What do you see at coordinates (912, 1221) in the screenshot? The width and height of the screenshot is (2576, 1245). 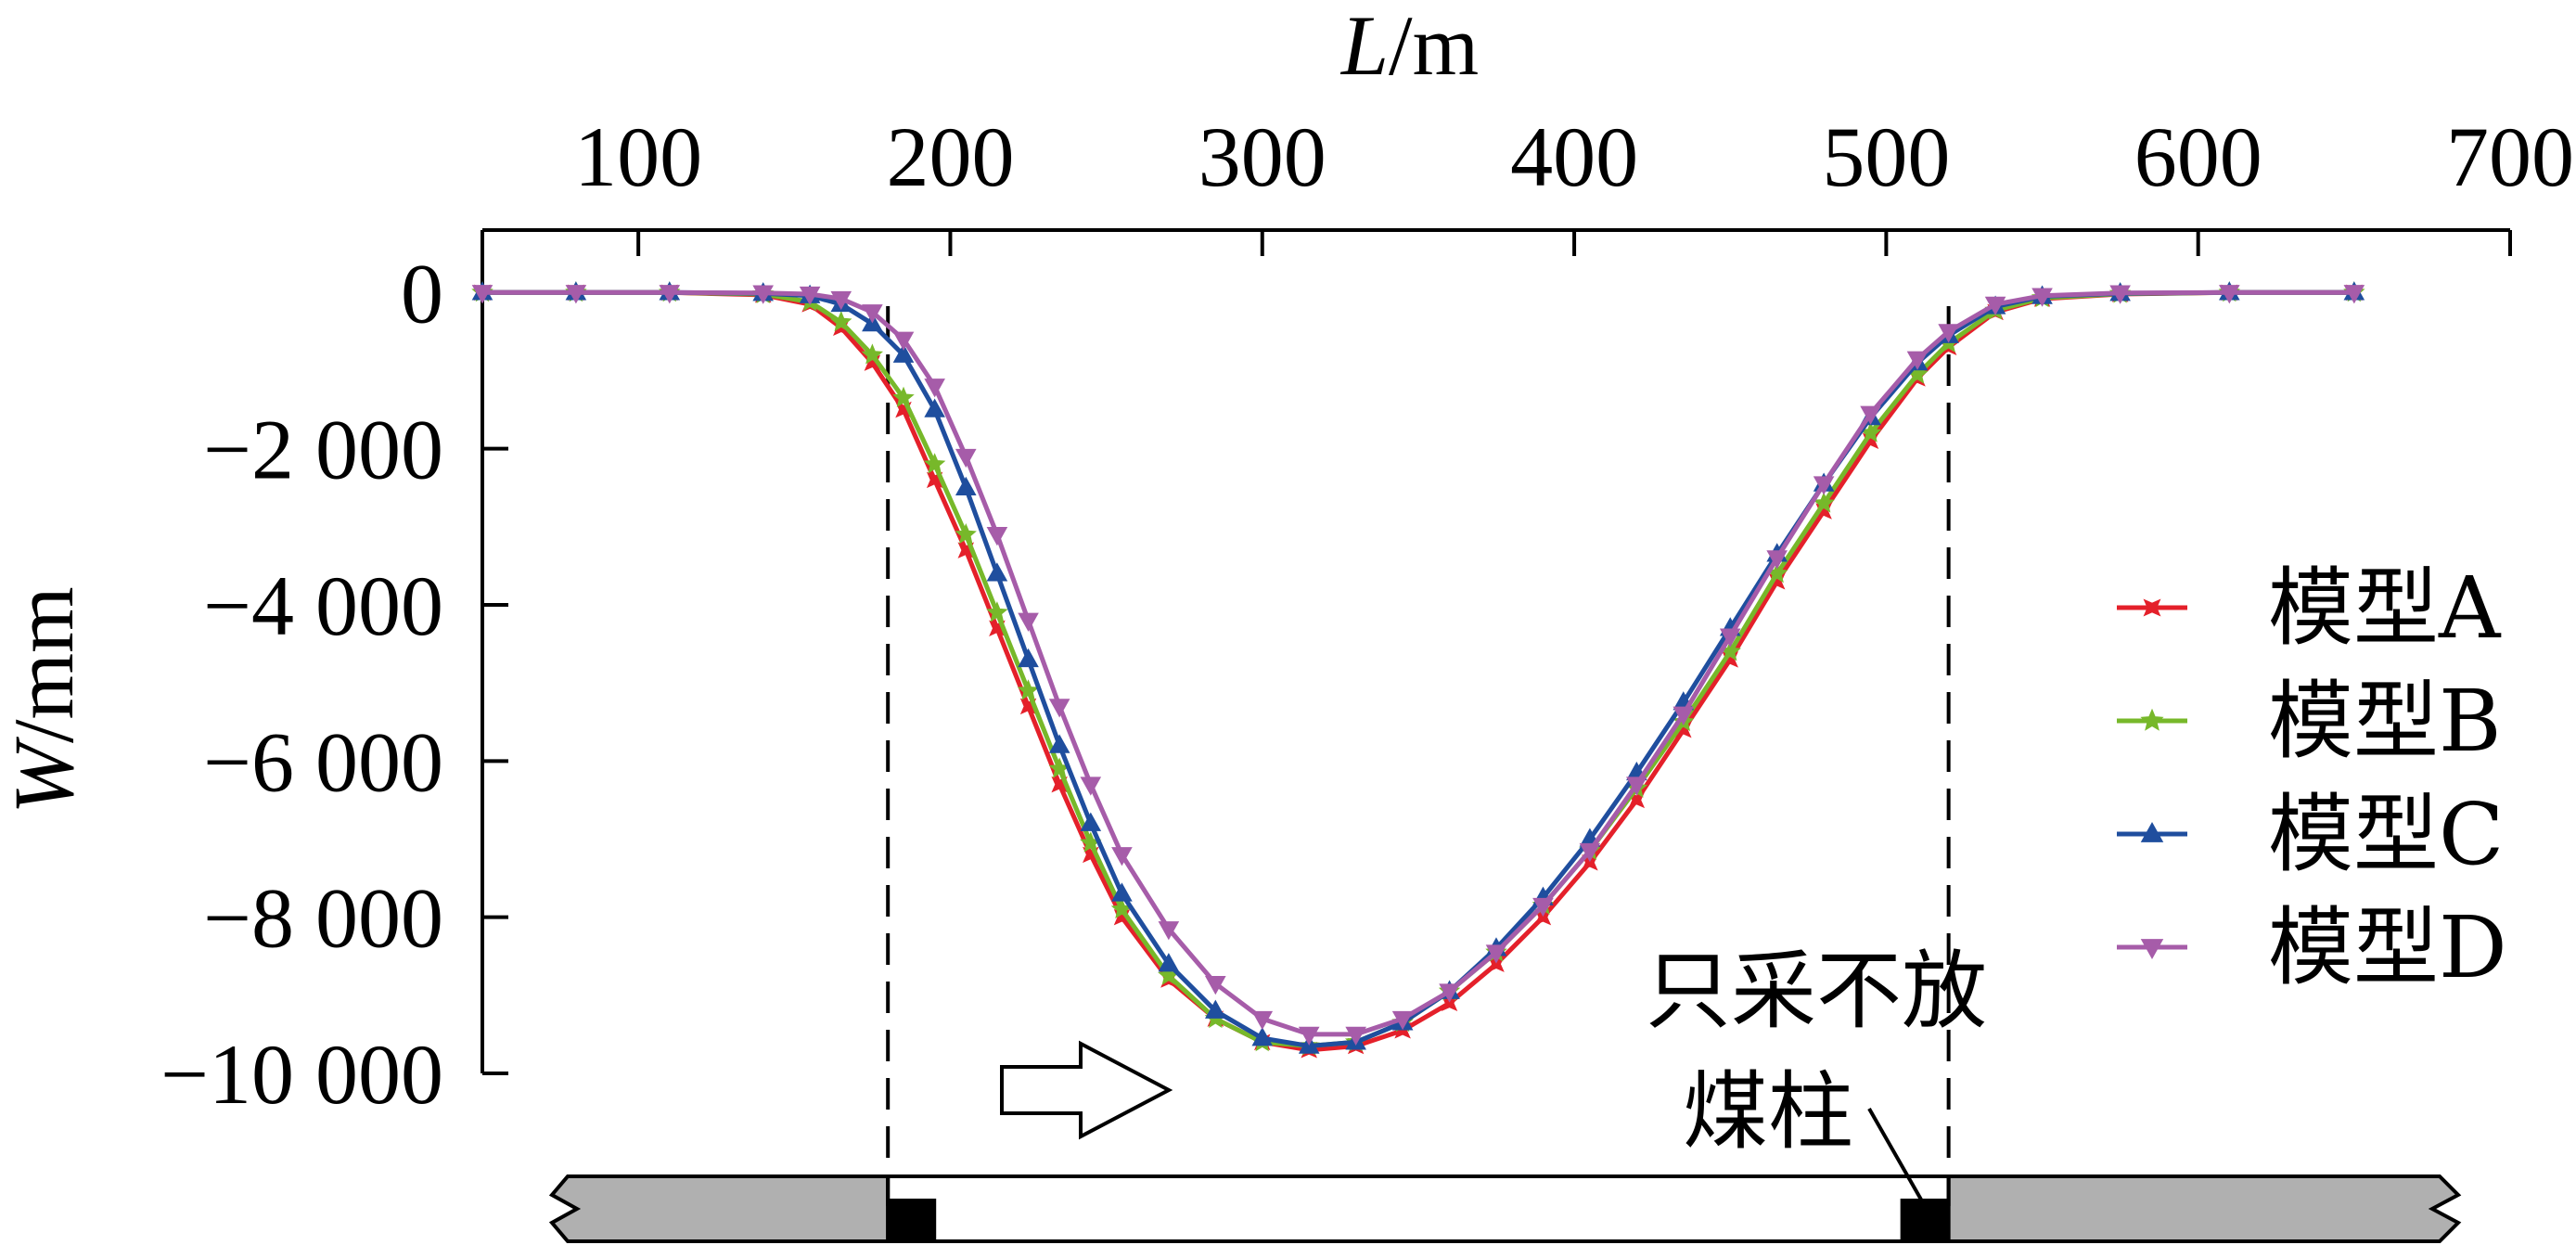 I see `coal-pillar-left` at bounding box center [912, 1221].